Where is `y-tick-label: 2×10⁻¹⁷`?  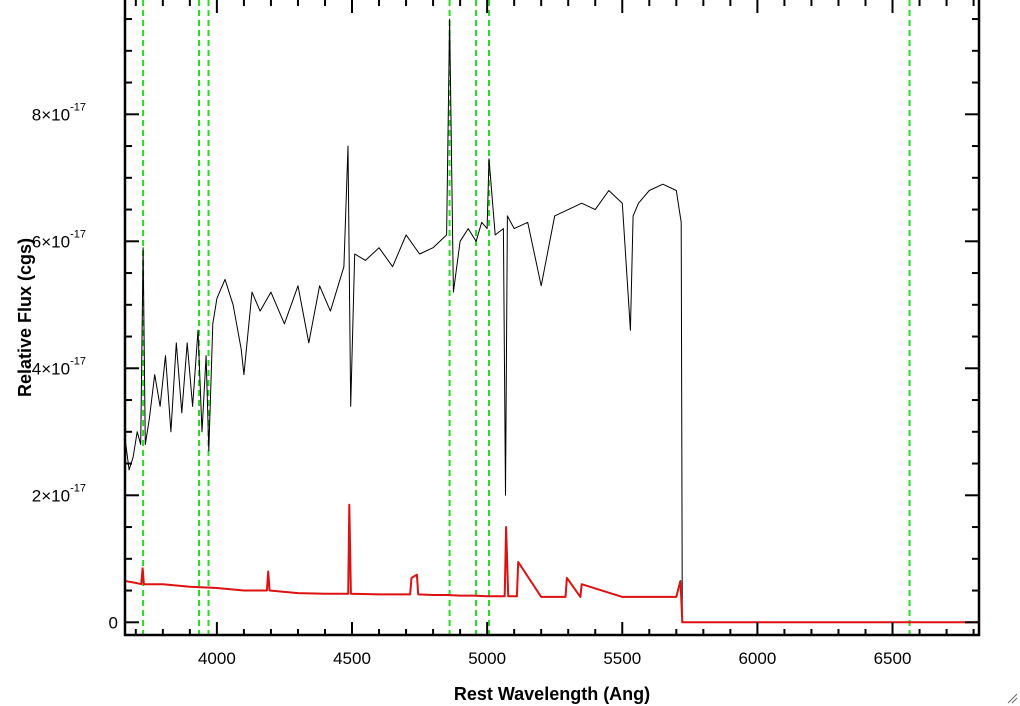 y-tick-label: 2×10⁻¹⁷ is located at coordinates (59, 493).